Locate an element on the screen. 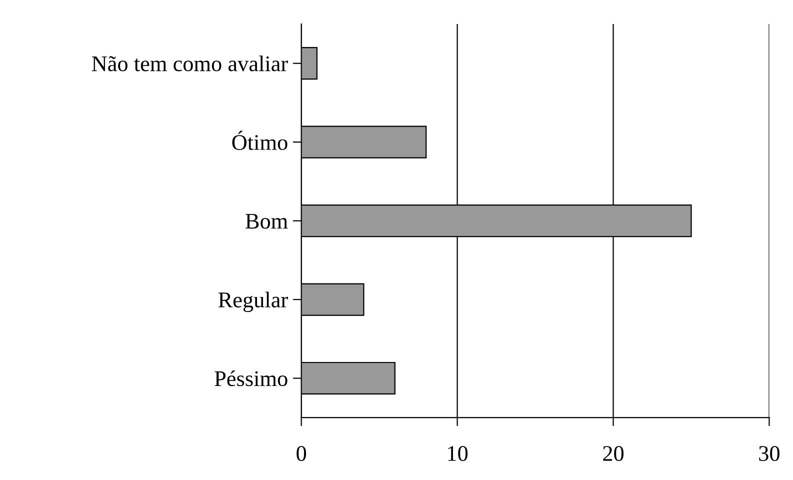 This screenshot has height=480, width=793. x-tick-label: 10 is located at coordinates (458, 454).